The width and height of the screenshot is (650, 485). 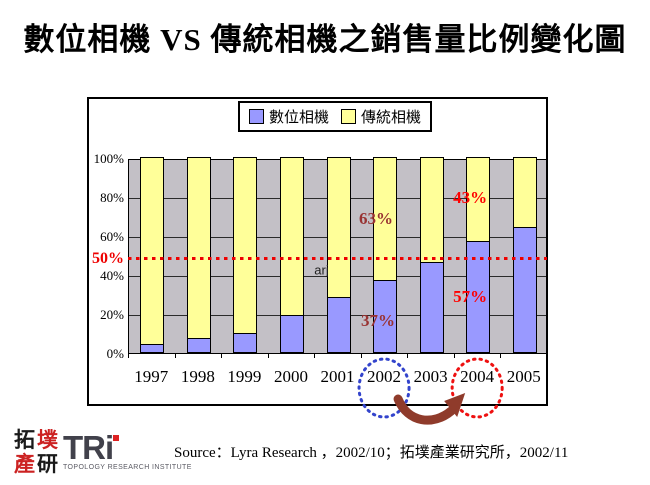 I want to click on logo-tri-text: TRi, so click(x=88, y=447).